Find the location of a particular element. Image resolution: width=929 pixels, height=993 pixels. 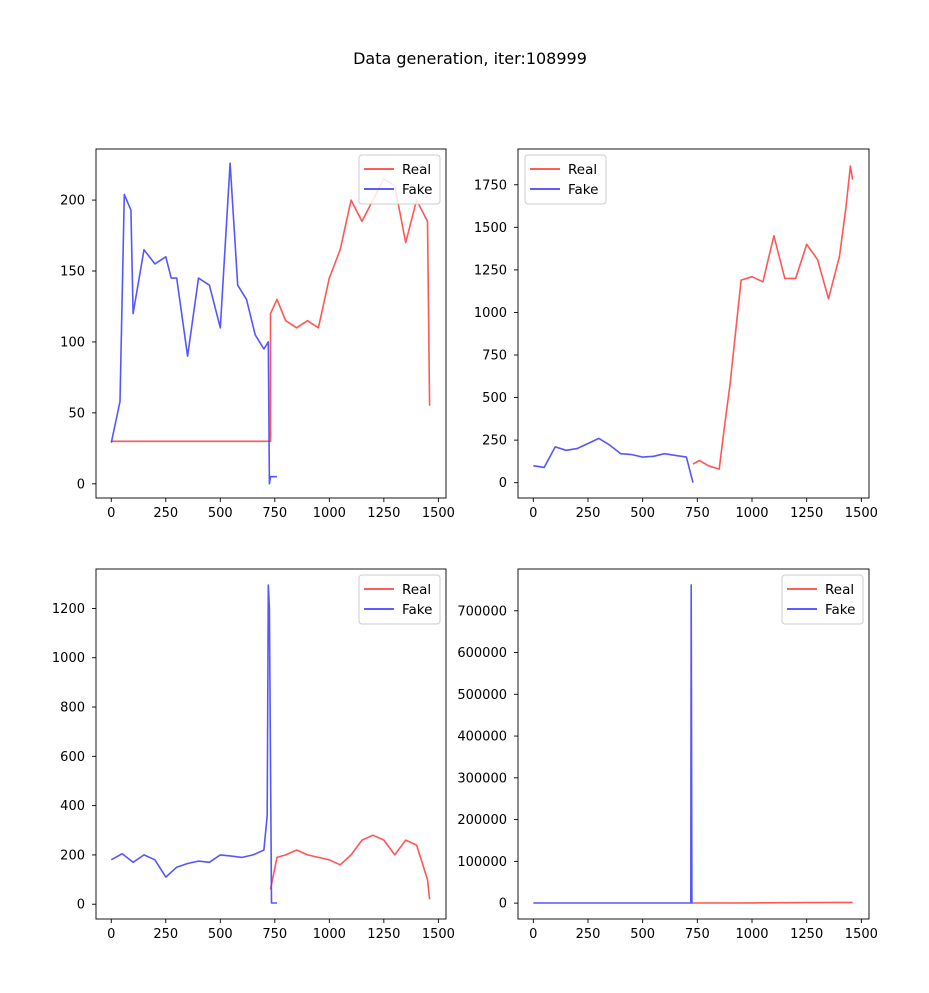

y-tick-label: 600 is located at coordinates (72, 757).